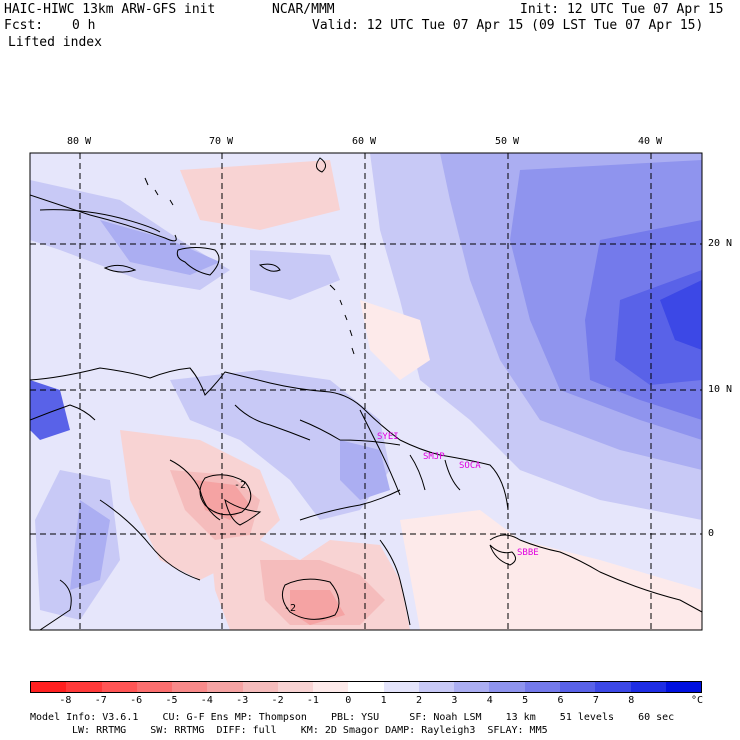 The height and width of the screenshot is (740, 740). Describe the element at coordinates (720, 389) in the screenshot. I see `lat-label-10n: 10 N` at that location.